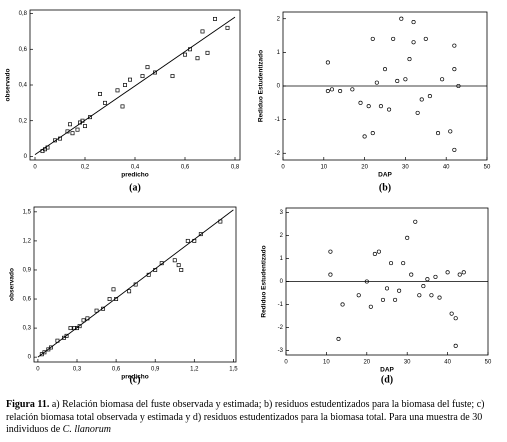 This screenshot has height=442, width=507. I want to click on x-tick-label: 0,8, so click(235, 168).